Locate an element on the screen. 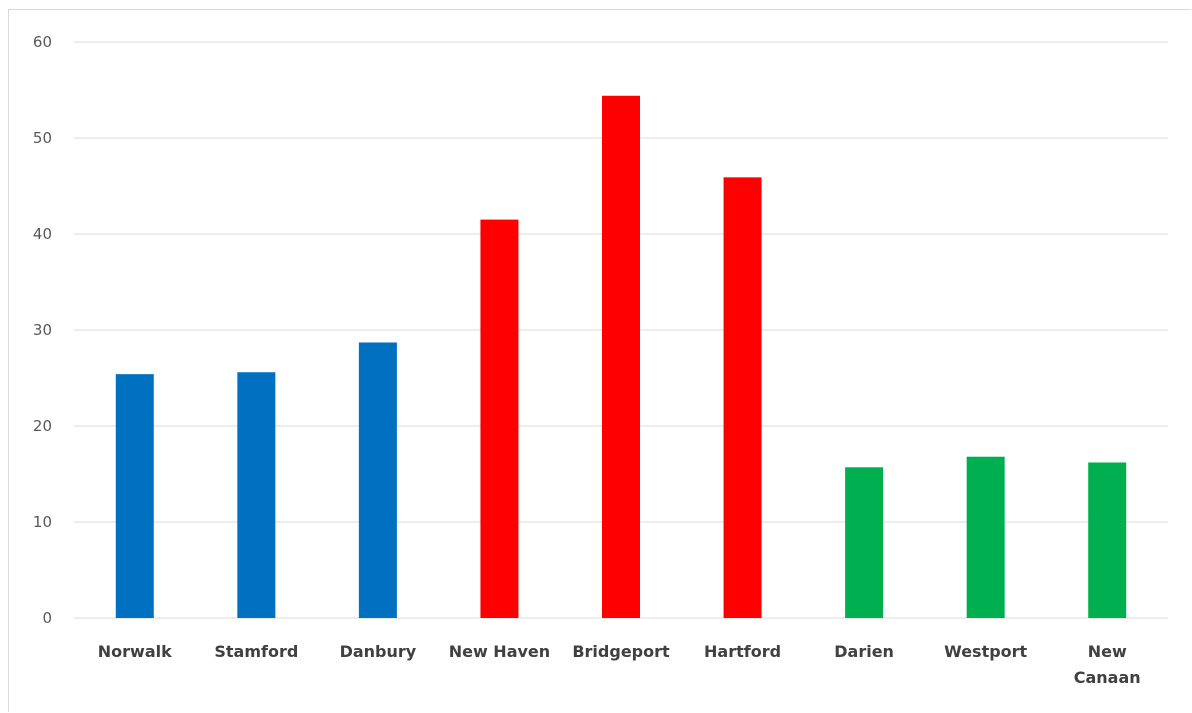  x-category-label-line: Westport is located at coordinates (985, 651).